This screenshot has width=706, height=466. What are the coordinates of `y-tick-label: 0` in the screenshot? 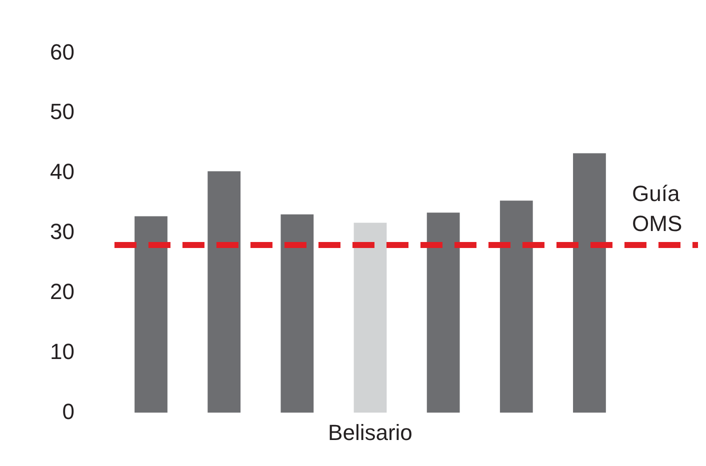 It's located at (68, 411).